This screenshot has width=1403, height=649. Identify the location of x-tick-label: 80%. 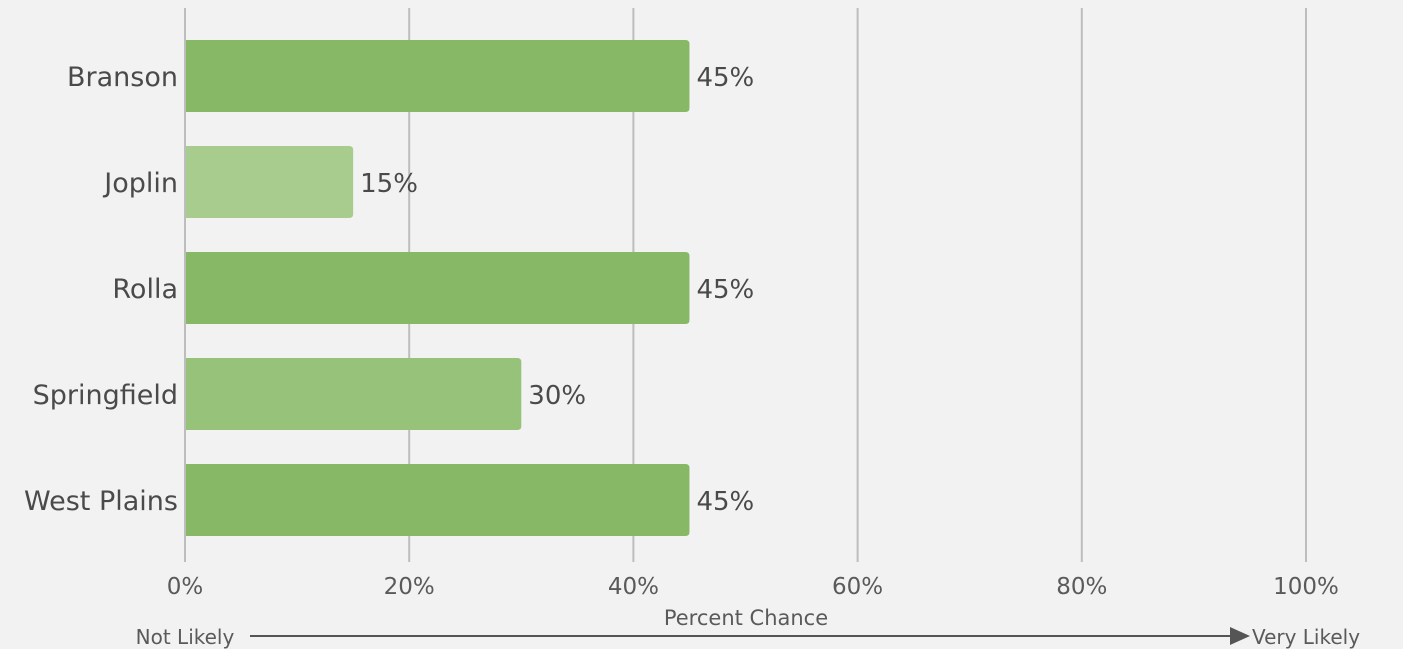
(1081, 587).